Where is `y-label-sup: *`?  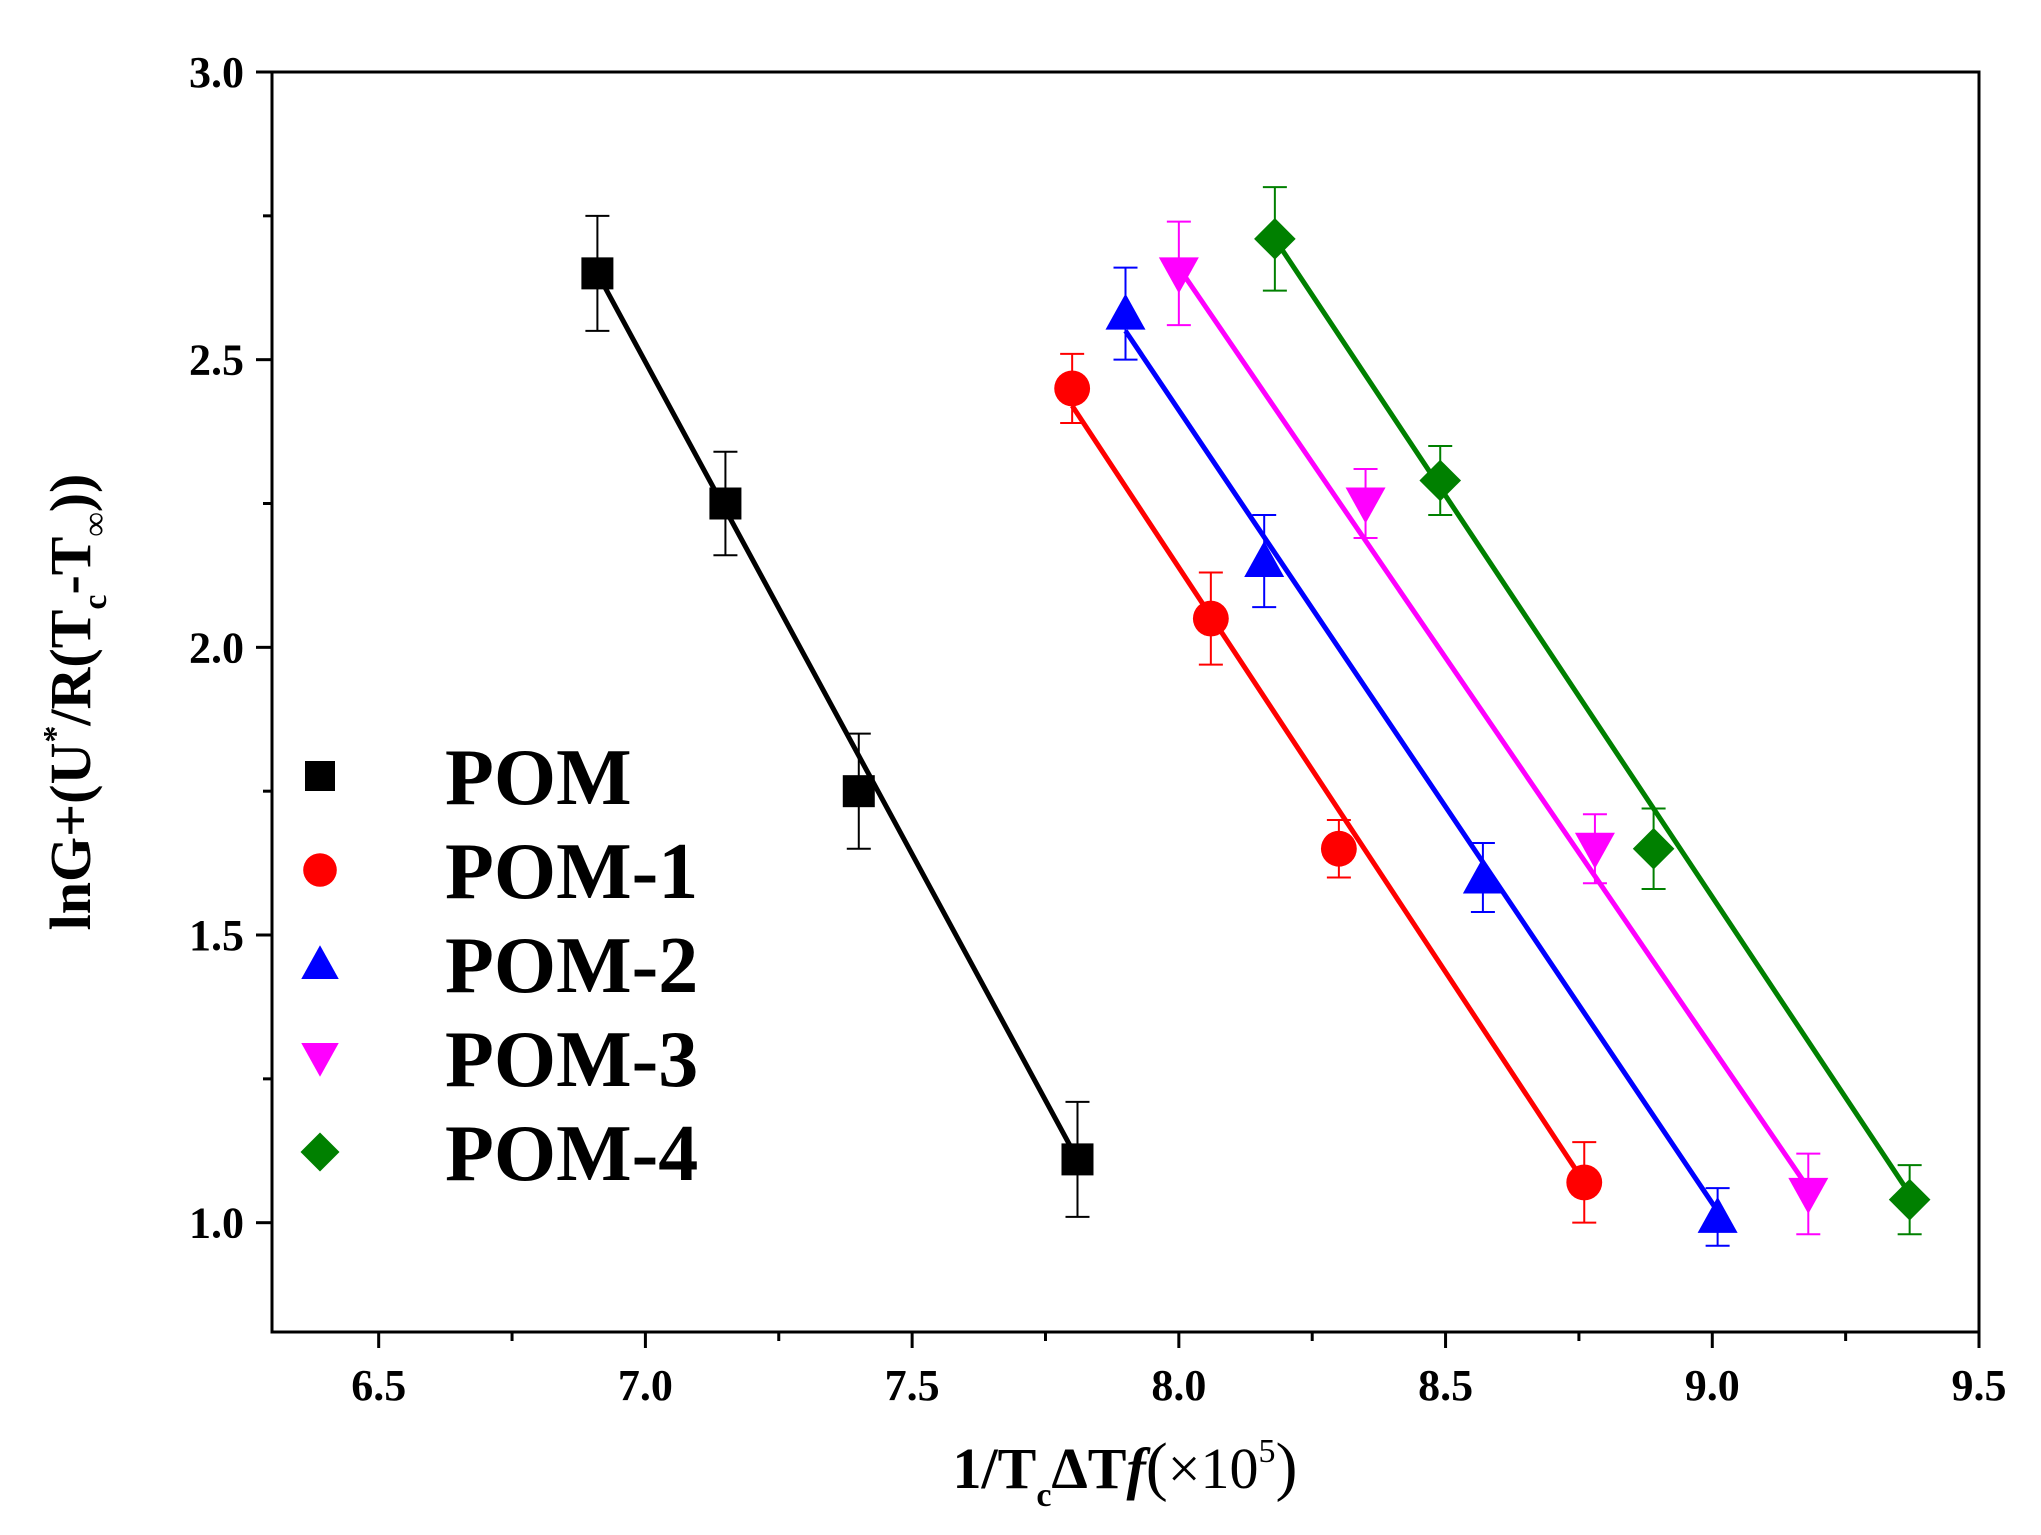
y-label-sup: * is located at coordinates (55, 734).